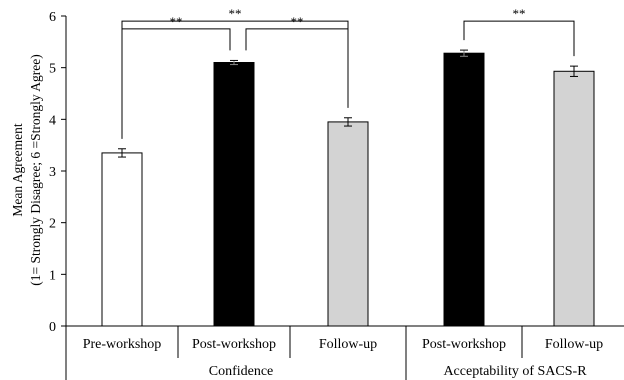 This screenshot has width=624, height=380. I want to click on y-tick-label: 6, so click(52, 17).